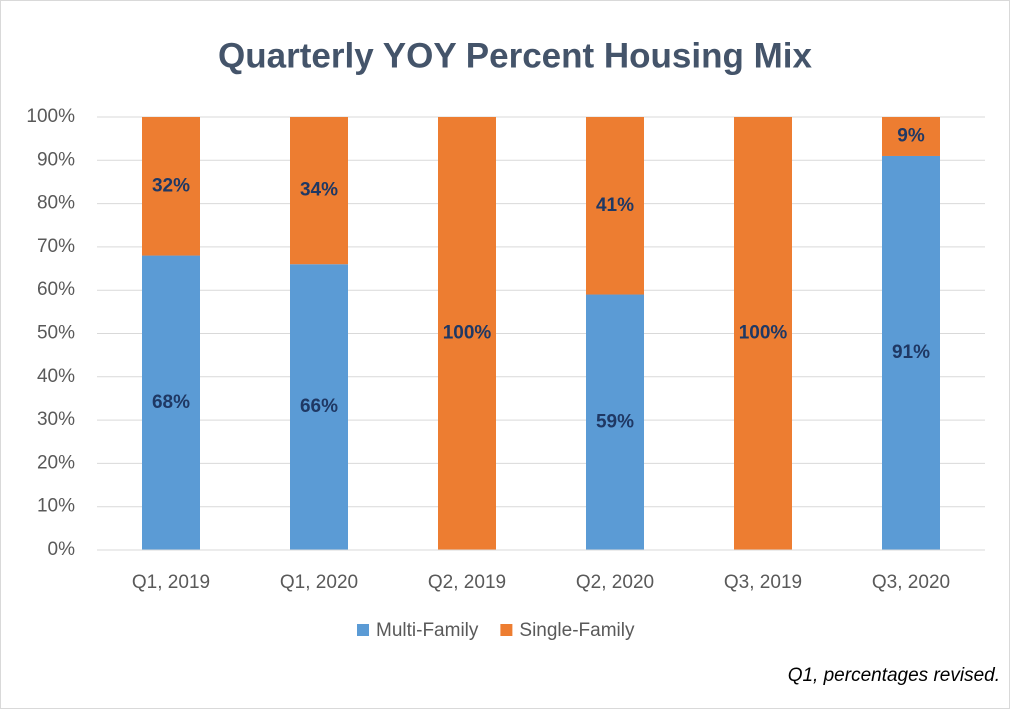 Image resolution: width=1010 pixels, height=709 pixels. I want to click on legend-label: Single-Family, so click(577, 630).